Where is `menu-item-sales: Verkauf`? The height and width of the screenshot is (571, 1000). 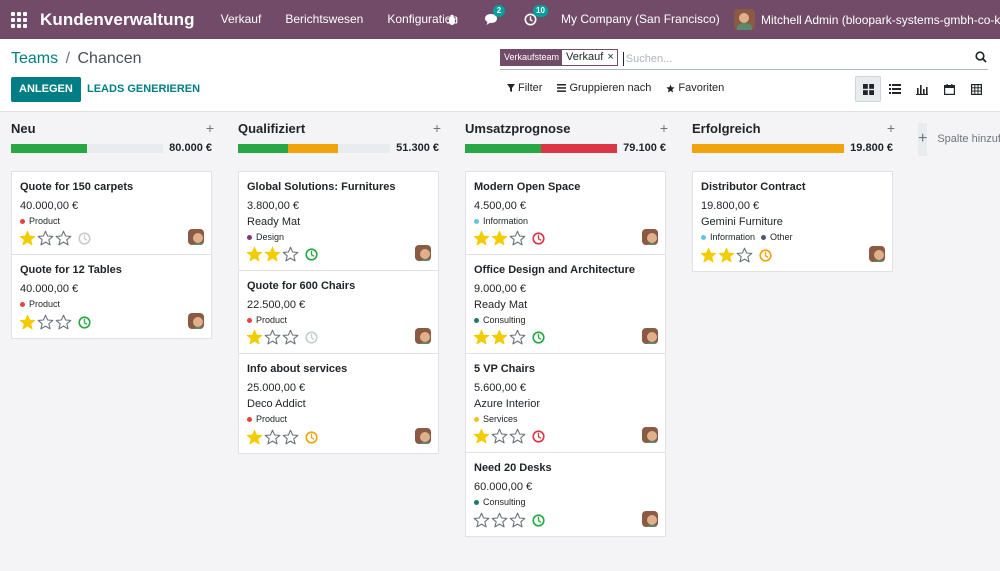 menu-item-sales: Verkauf is located at coordinates (241, 19).